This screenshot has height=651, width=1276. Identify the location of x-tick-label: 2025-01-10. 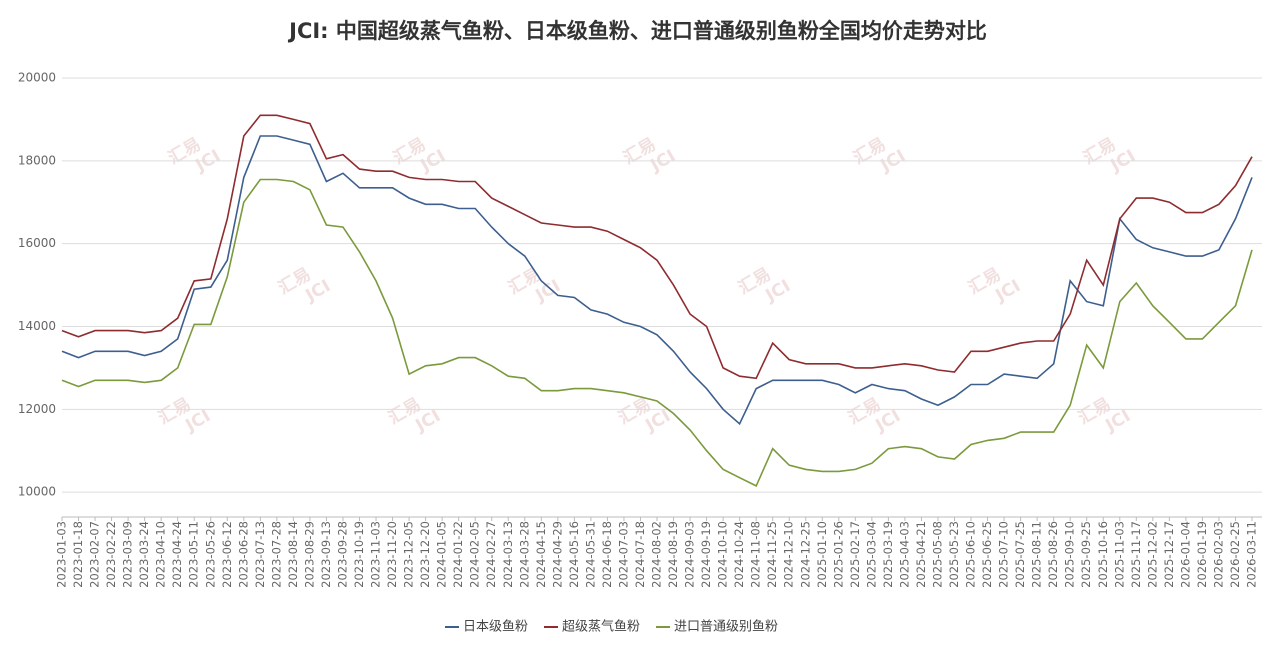
(822, 554).